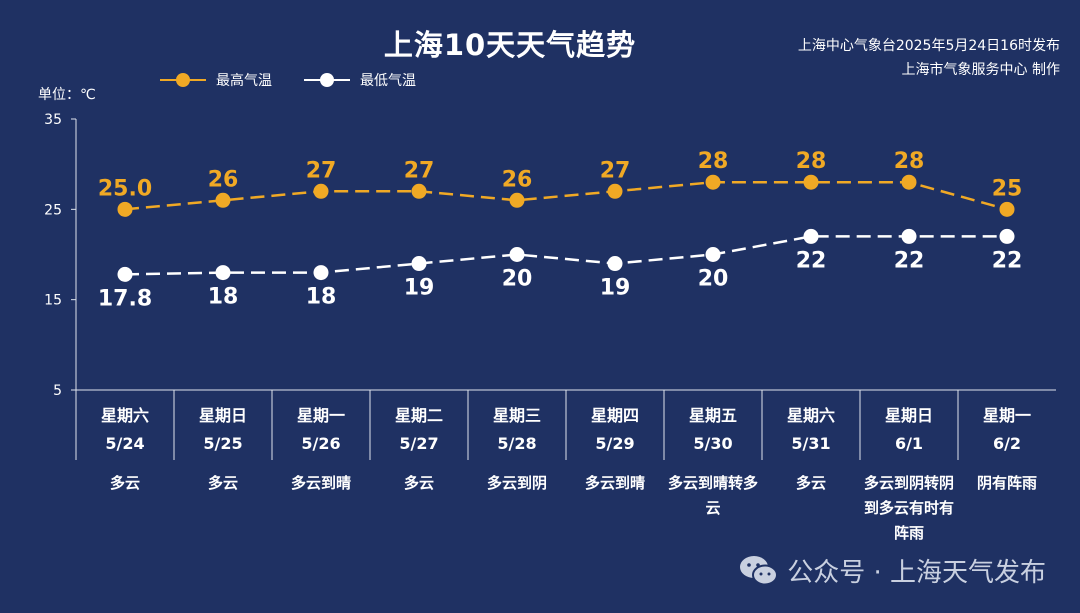 This screenshot has width=1080, height=613. What do you see at coordinates (183, 80) in the screenshot?
I see `legend-mark-high` at bounding box center [183, 80].